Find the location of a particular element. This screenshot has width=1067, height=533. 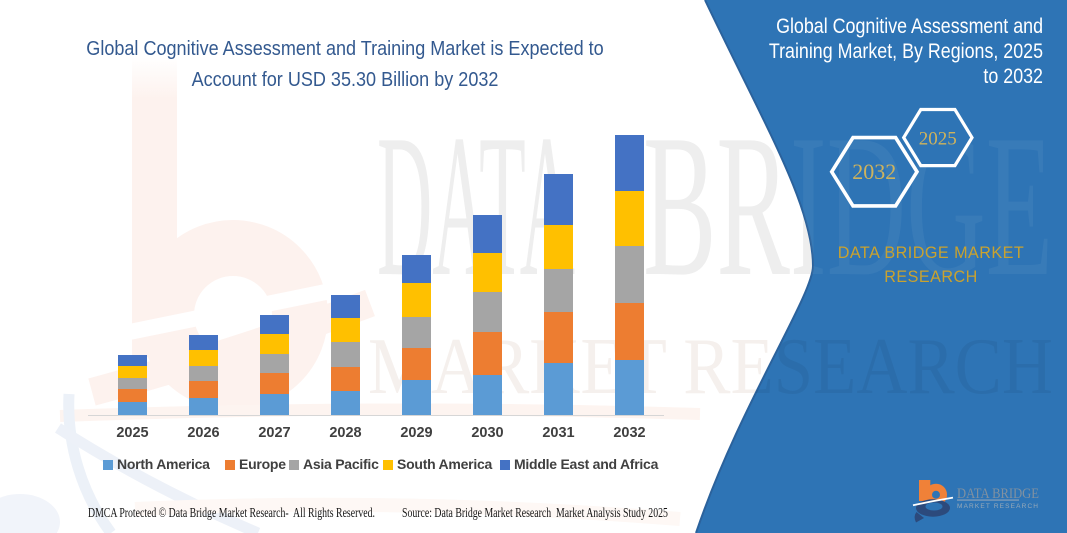

svg-text: 2025 is located at coordinates (938, 139).